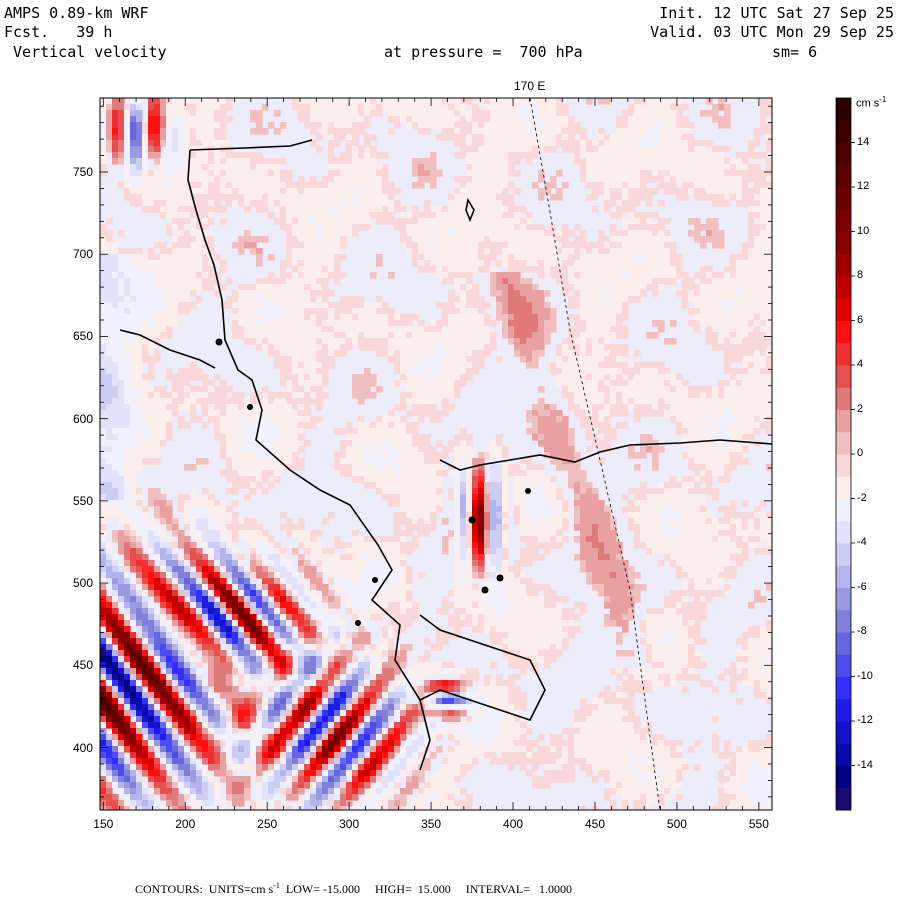  I want to click on y-tick-label: 700, so click(82, 254).